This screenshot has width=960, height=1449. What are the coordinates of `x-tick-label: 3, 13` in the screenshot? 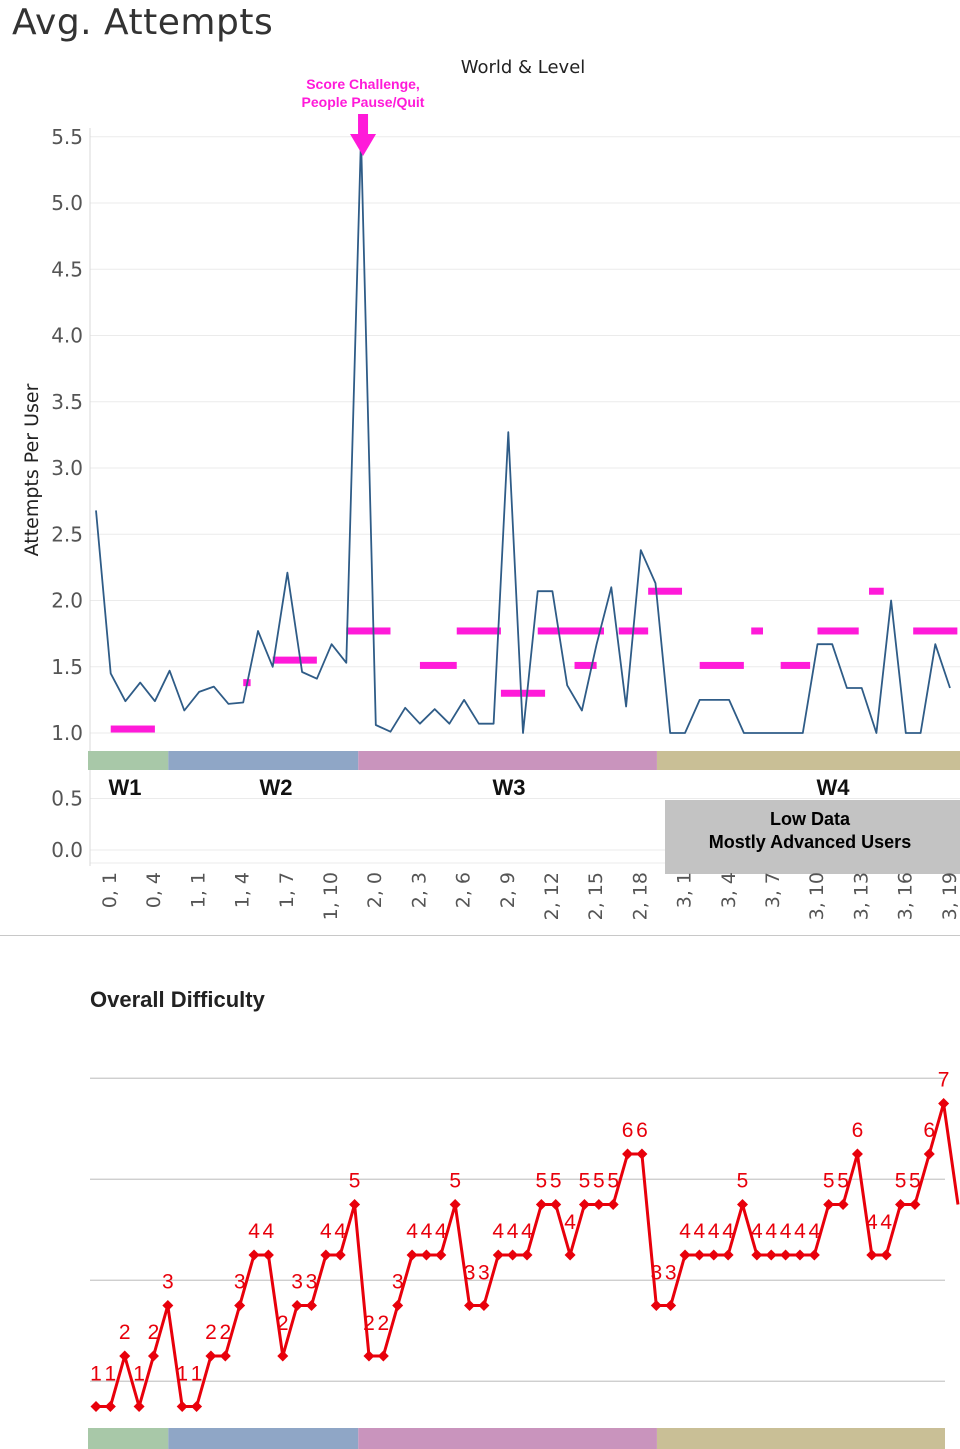 It's located at (861, 896).